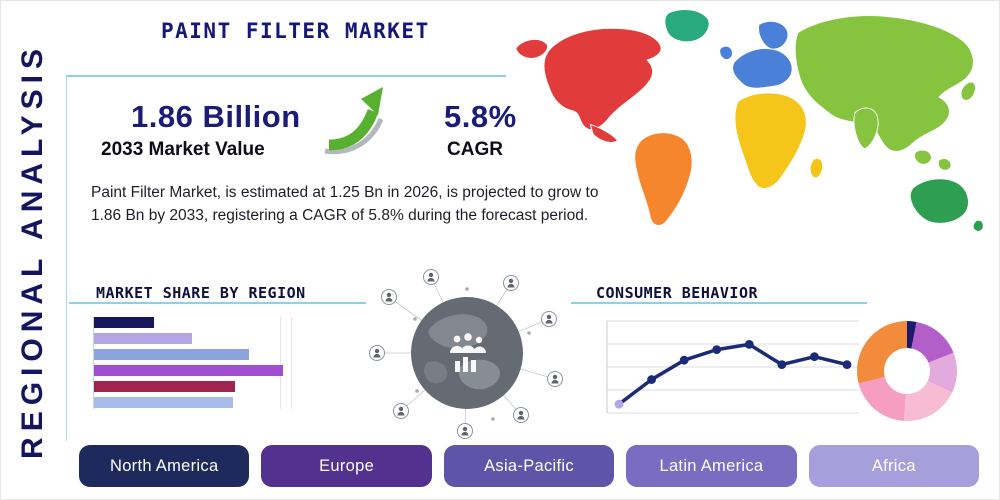 The width and height of the screenshot is (1000, 500). I want to click on map-region-greenland, so click(687, 26).